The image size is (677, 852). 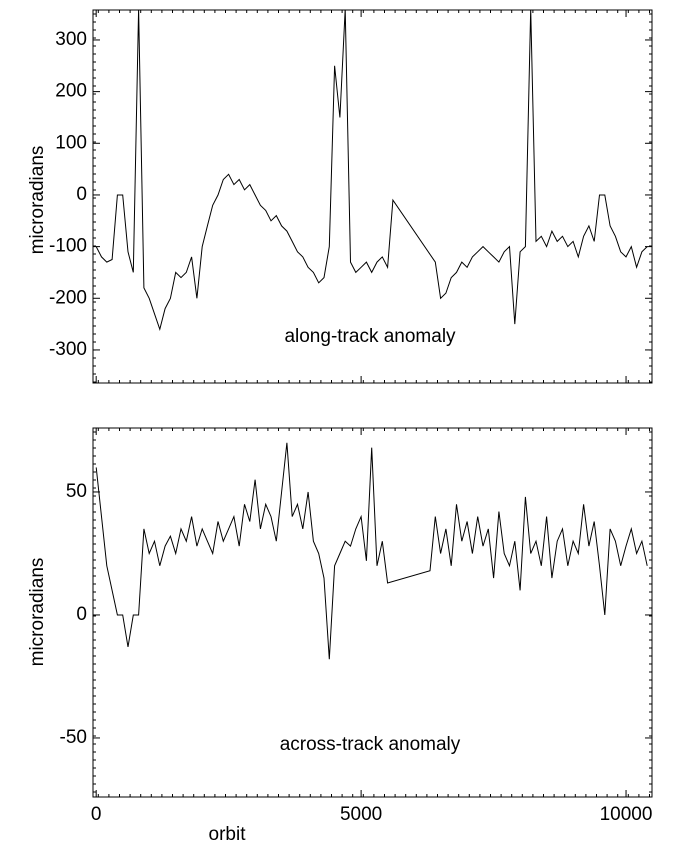 What do you see at coordinates (370, 336) in the screenshot?
I see `annotation: along-track anomaly` at bounding box center [370, 336].